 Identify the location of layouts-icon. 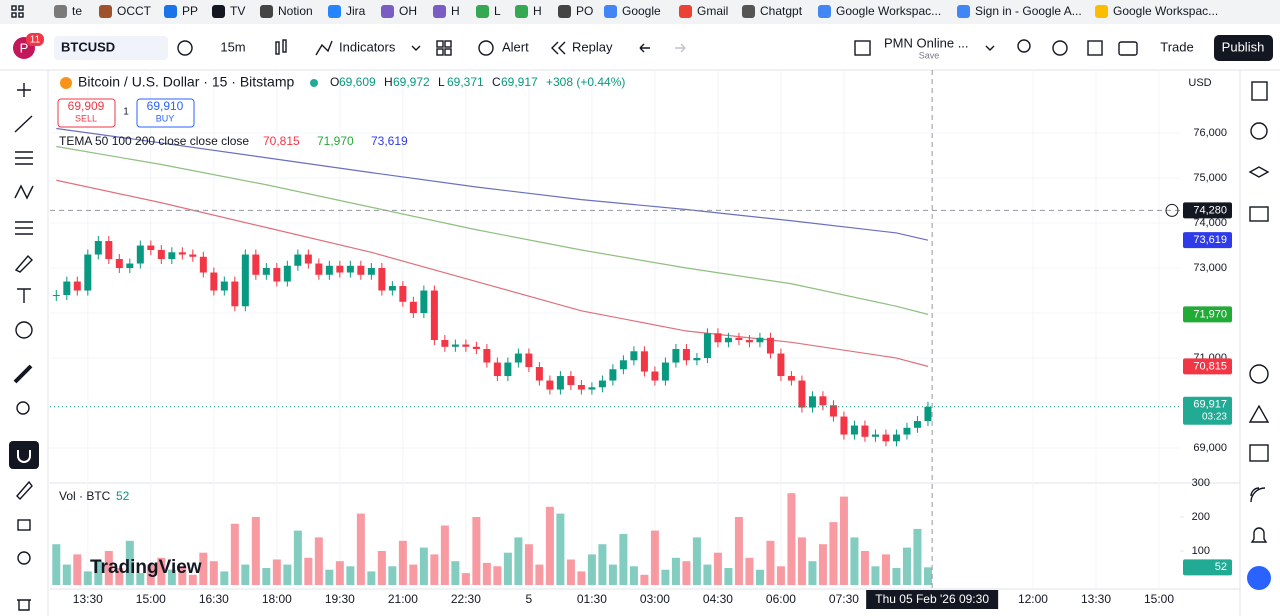
(444, 48).